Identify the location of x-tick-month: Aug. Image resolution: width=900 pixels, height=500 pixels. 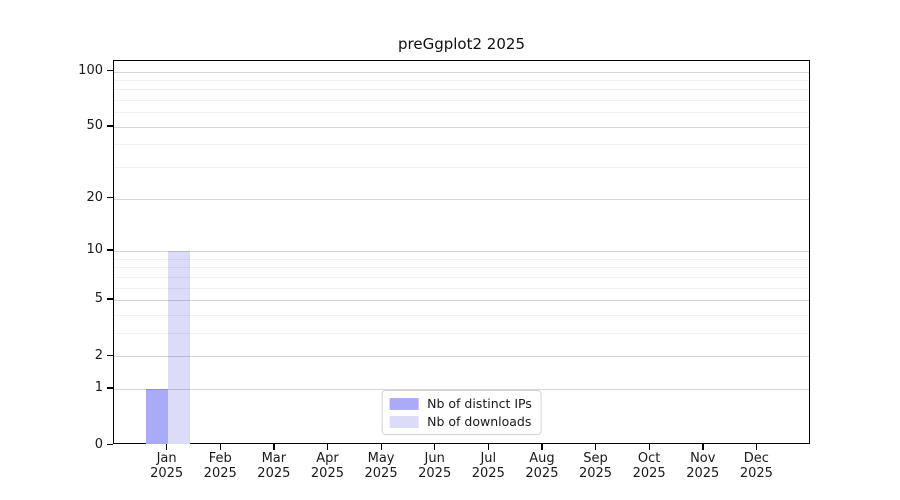
(542, 458).